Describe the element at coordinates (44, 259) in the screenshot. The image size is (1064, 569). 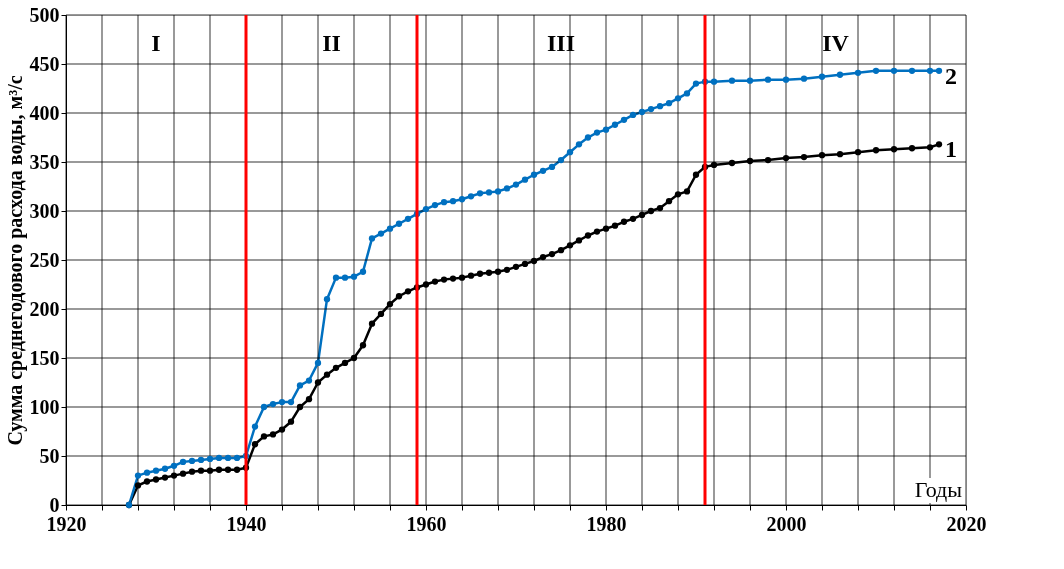
I see `y-tick-label: 250` at that location.